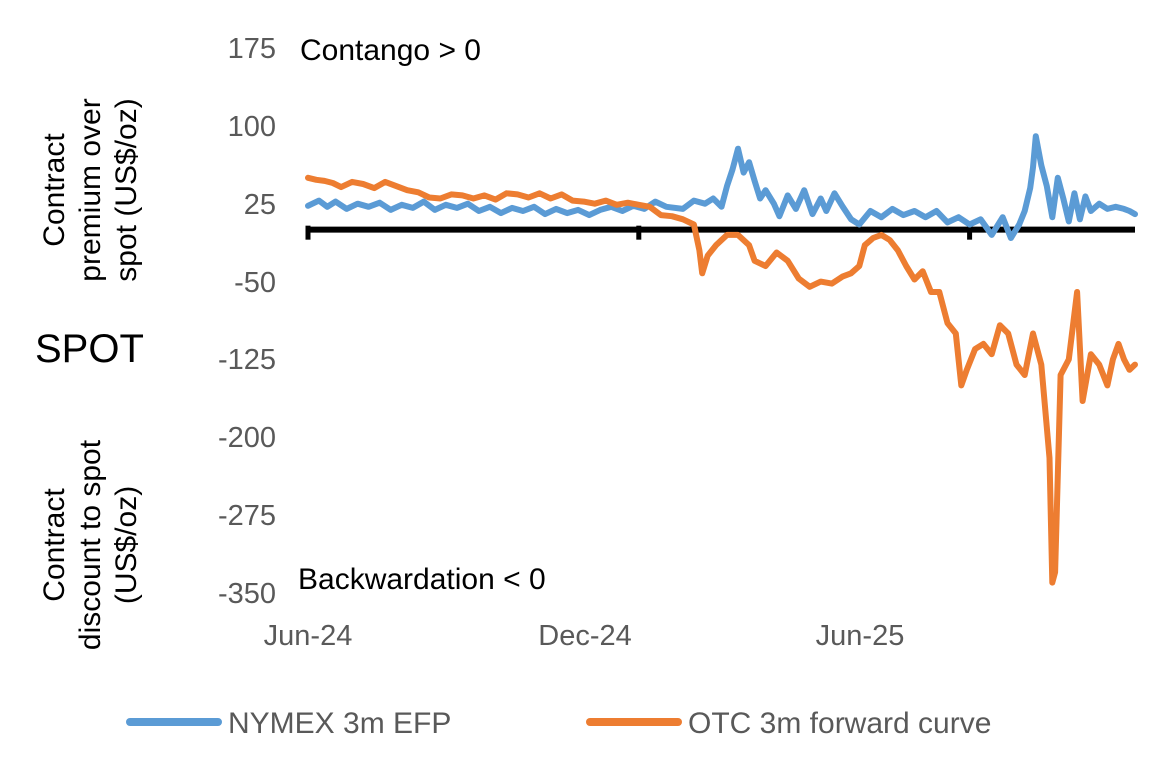 The image size is (1169, 758). What do you see at coordinates (860, 636) in the screenshot?
I see `x-tick-jun25: Jun-25` at bounding box center [860, 636].